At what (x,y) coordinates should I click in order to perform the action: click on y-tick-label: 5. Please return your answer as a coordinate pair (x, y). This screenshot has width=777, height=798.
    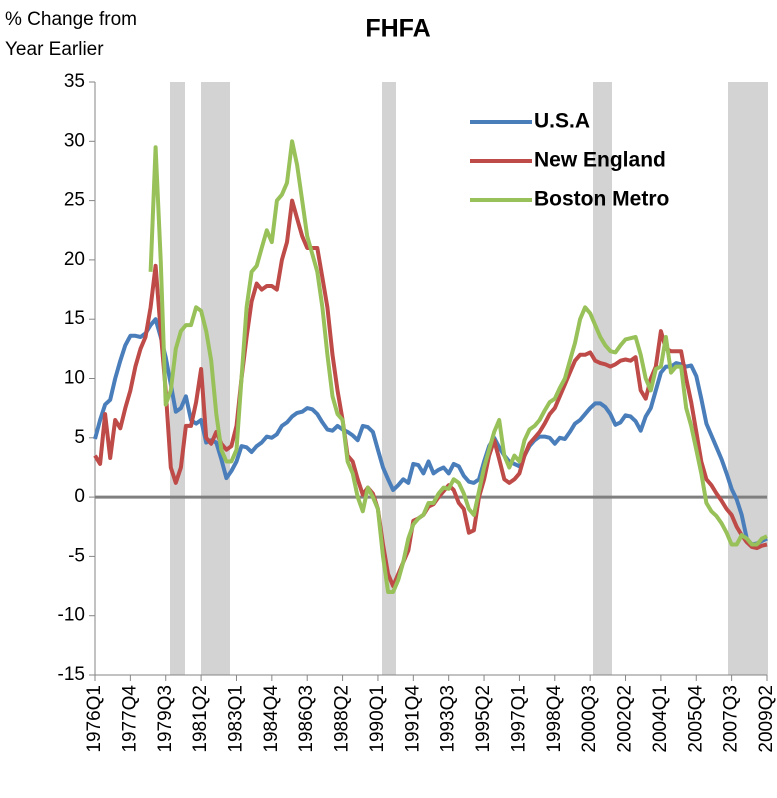
    Looking at the image, I should click on (79, 437).